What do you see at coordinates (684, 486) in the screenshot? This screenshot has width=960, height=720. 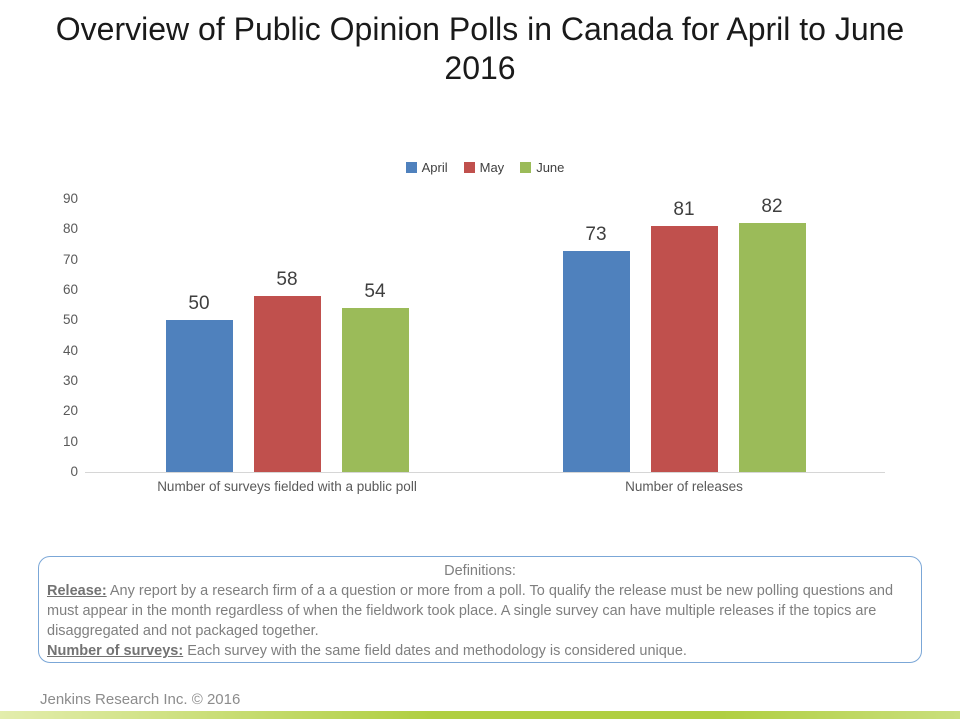 I see `category-label: Number of releases` at bounding box center [684, 486].